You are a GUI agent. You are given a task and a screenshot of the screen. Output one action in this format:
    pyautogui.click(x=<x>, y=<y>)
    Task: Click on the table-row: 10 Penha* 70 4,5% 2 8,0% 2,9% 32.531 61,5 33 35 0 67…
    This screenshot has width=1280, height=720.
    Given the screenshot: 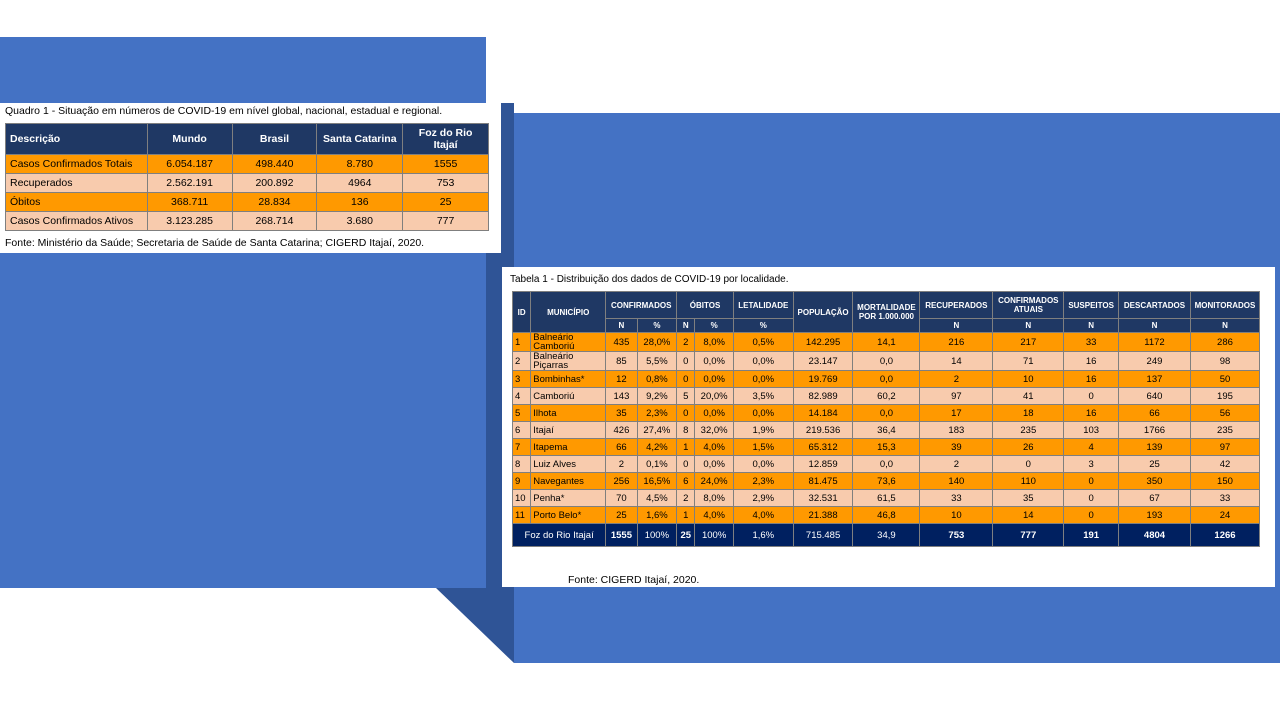 What is the action you would take?
    pyautogui.click(x=886, y=498)
    